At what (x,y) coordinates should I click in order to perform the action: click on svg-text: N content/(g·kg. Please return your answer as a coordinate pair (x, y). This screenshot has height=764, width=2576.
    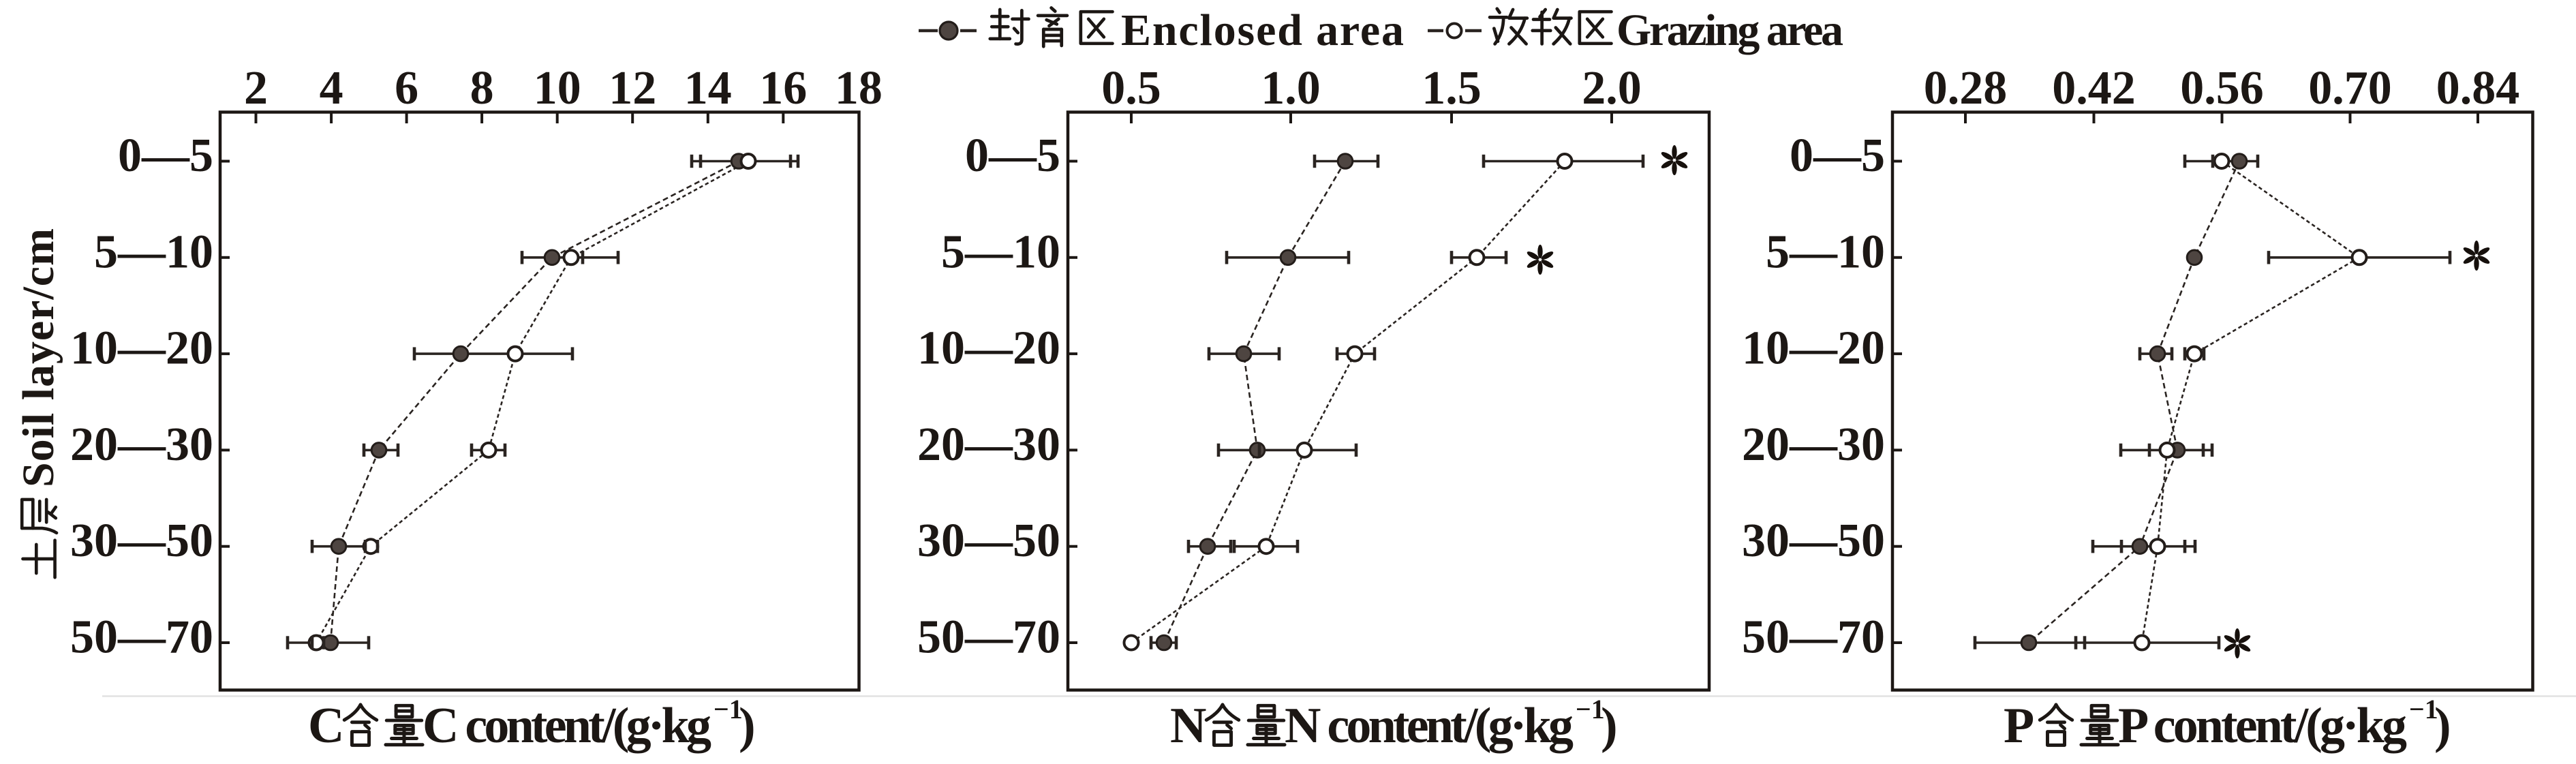
    Looking at the image, I should click on (1429, 726).